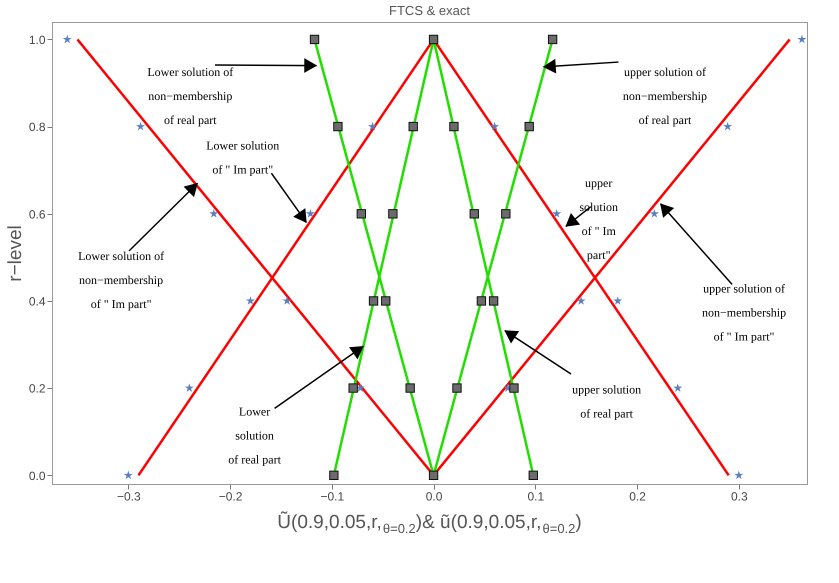 The image size is (839, 583). What do you see at coordinates (744, 312) in the screenshot?
I see `annotation: upper solution of non−membership of " Im part"` at bounding box center [744, 312].